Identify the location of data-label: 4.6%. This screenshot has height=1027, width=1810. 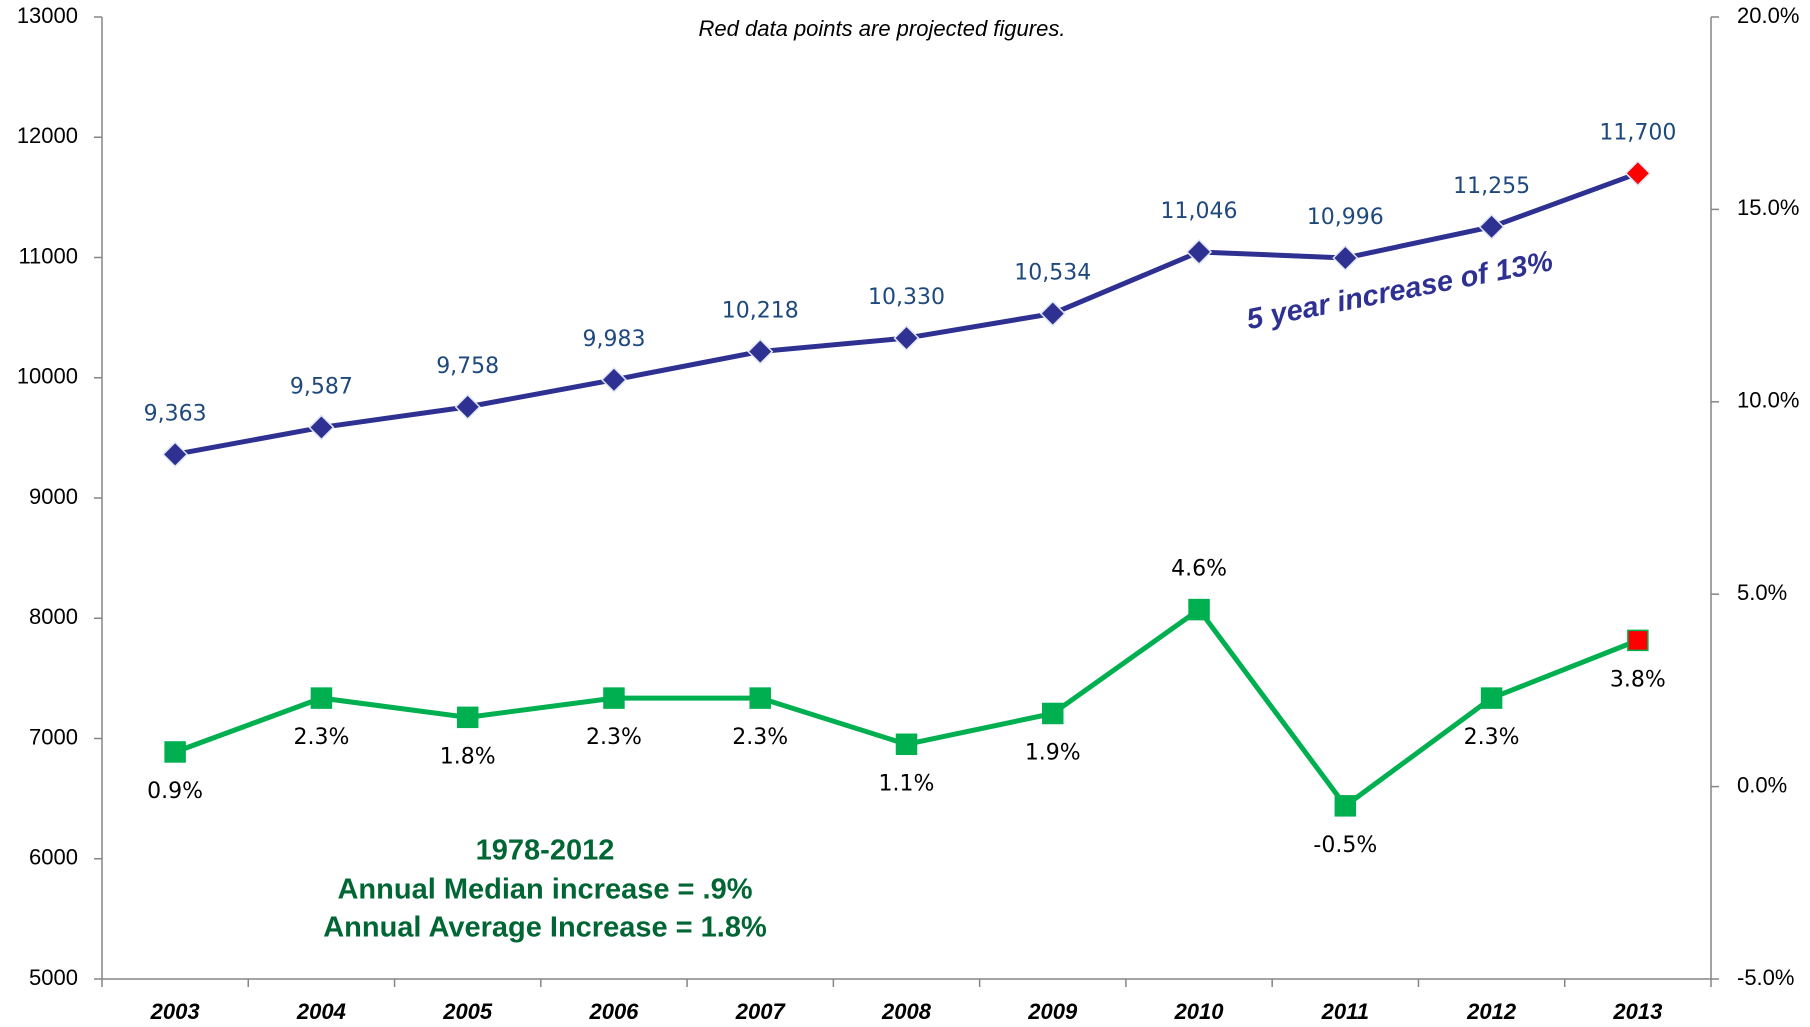
(1199, 569).